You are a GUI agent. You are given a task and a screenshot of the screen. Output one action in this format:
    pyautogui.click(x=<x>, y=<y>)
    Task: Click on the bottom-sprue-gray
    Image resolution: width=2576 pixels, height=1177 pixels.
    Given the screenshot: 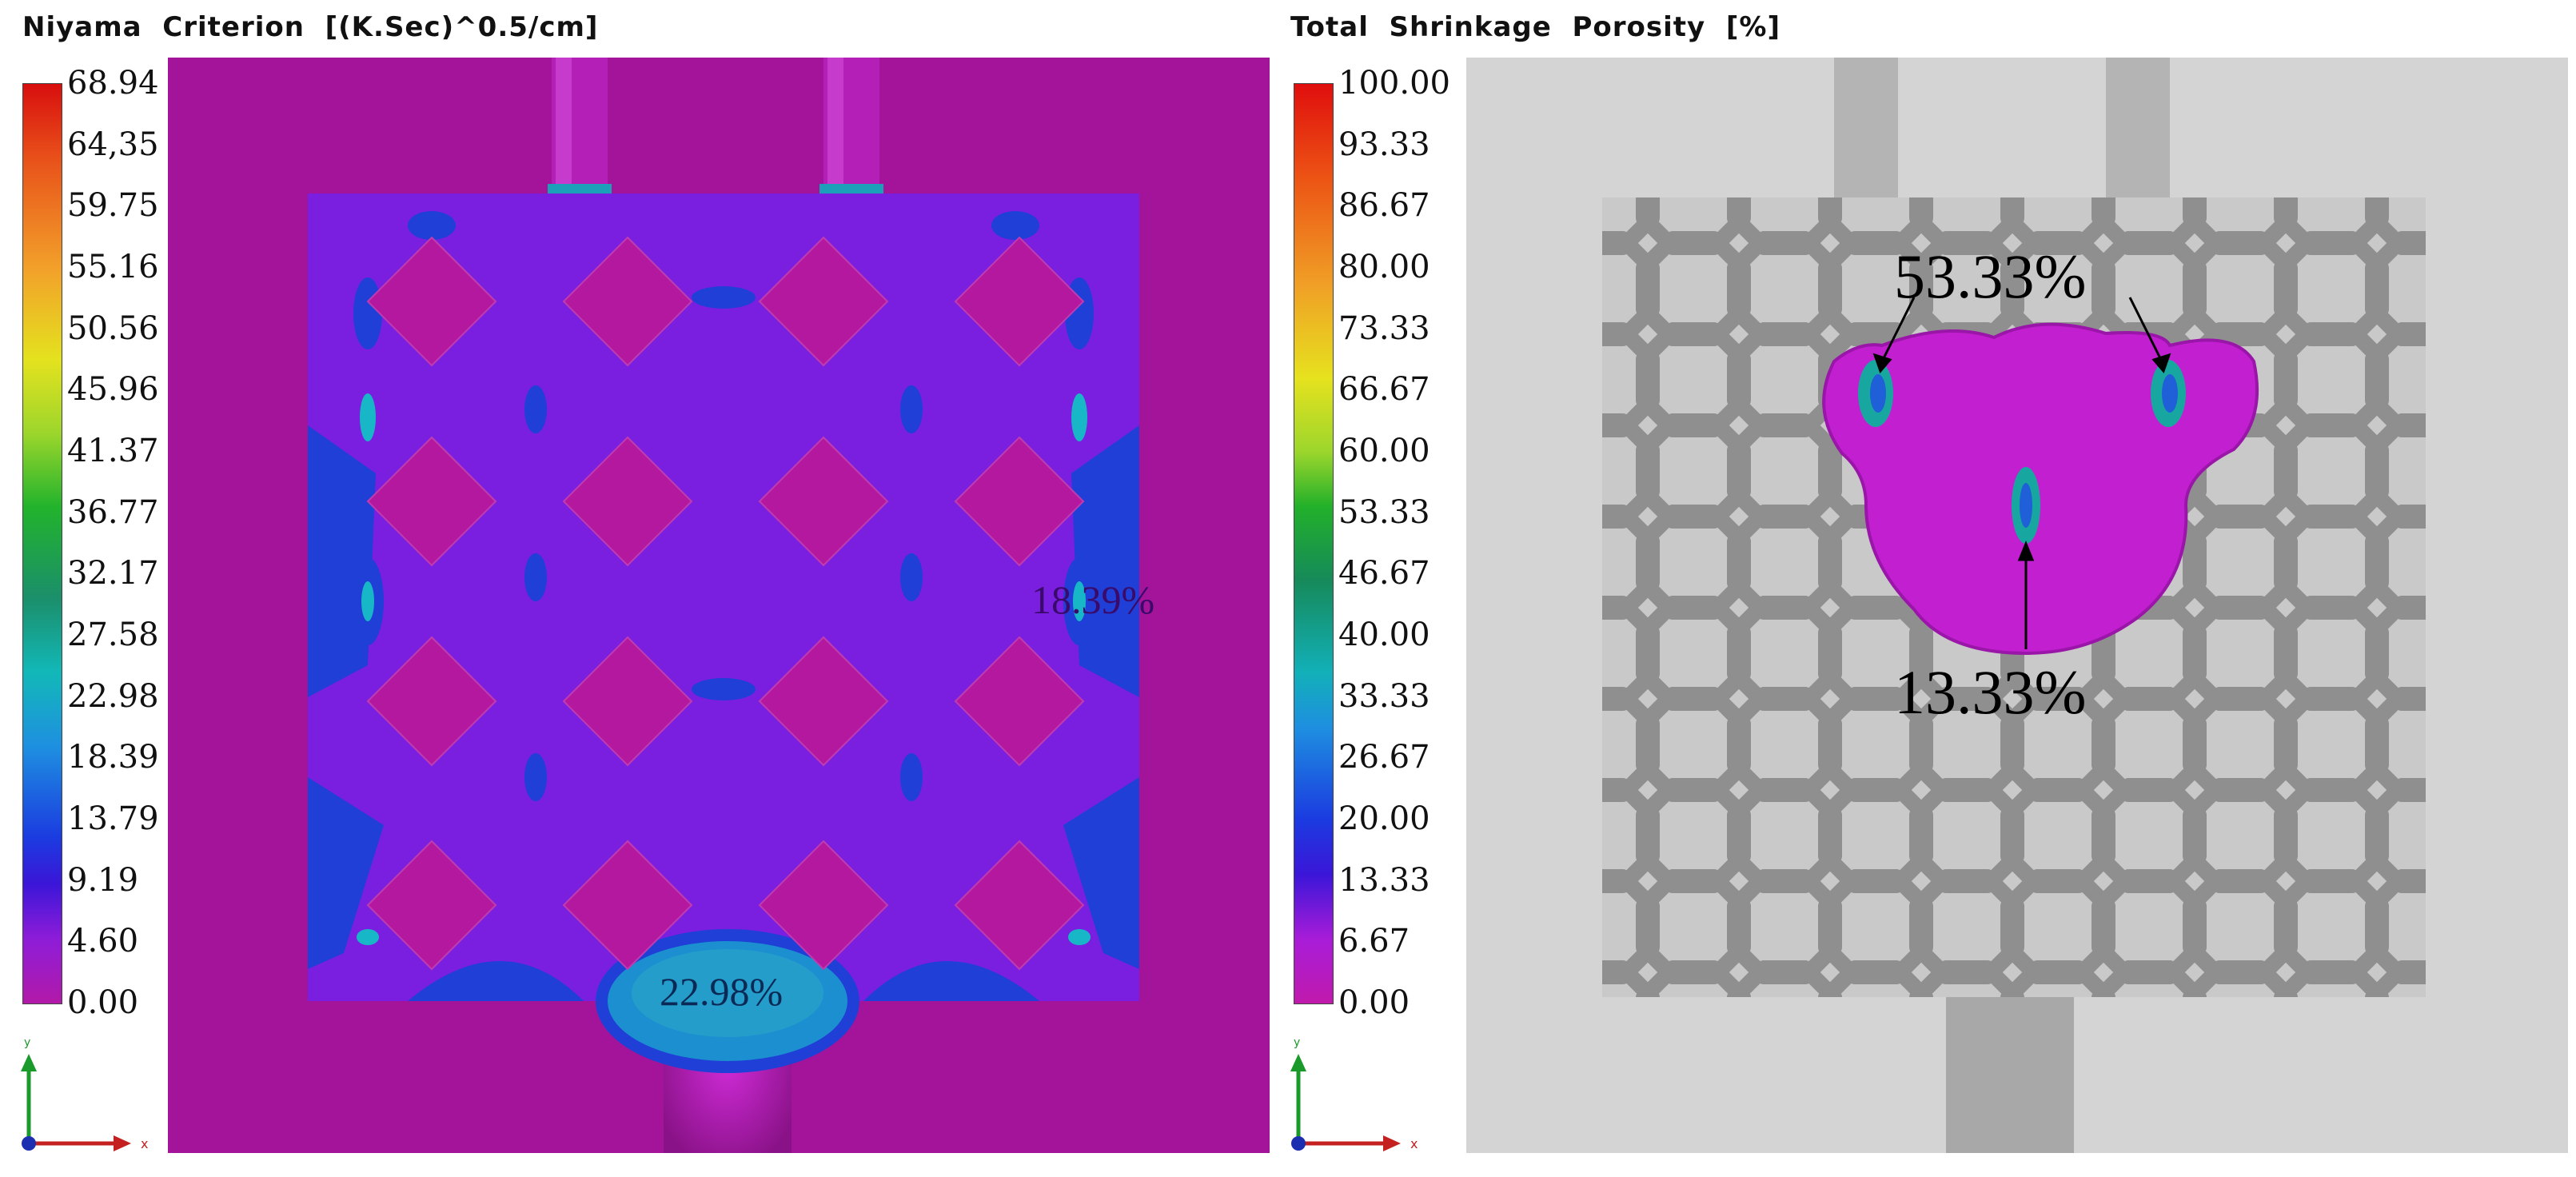 What is the action you would take?
    pyautogui.click(x=2010, y=1075)
    